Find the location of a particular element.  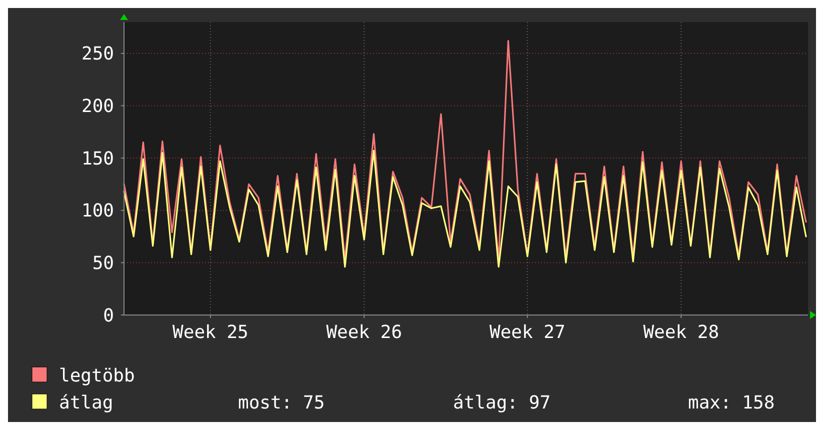

y-tick-label: 250 is located at coordinates (97, 54).